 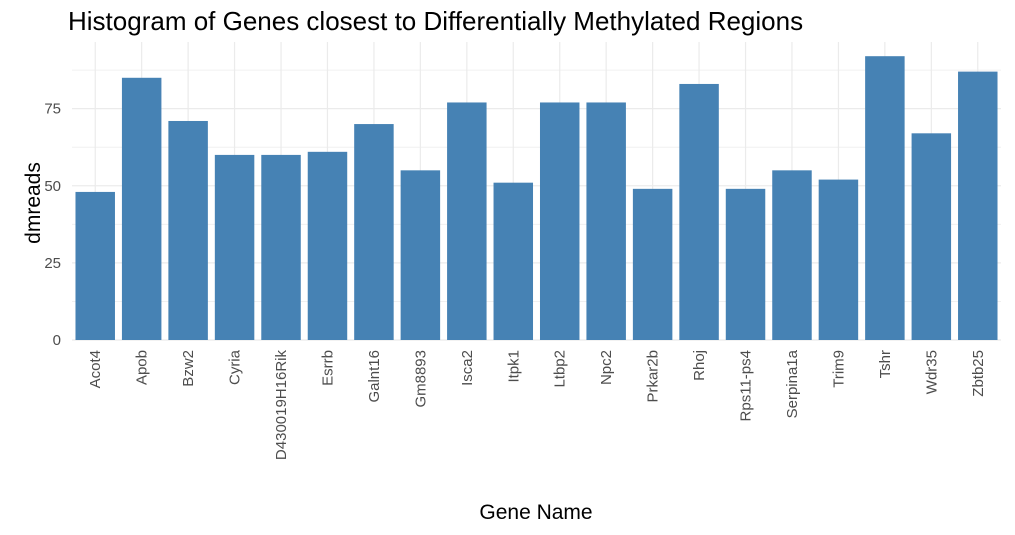 I want to click on bar-galnt16, so click(x=374, y=232).